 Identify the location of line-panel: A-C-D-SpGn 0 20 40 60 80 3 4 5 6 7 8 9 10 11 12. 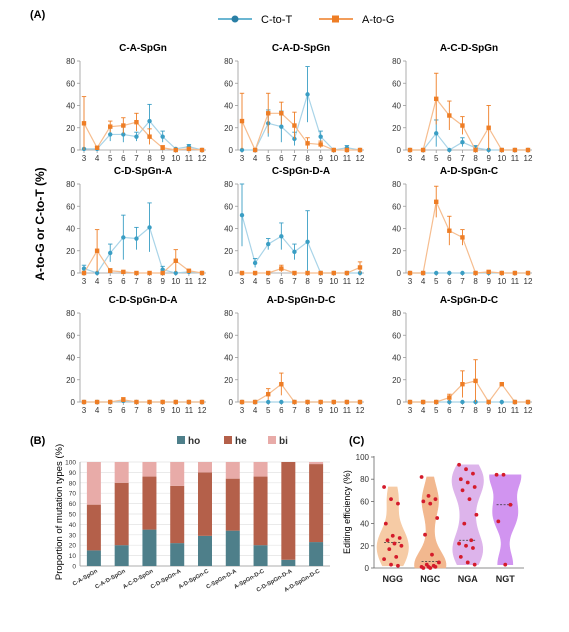
(462, 103).